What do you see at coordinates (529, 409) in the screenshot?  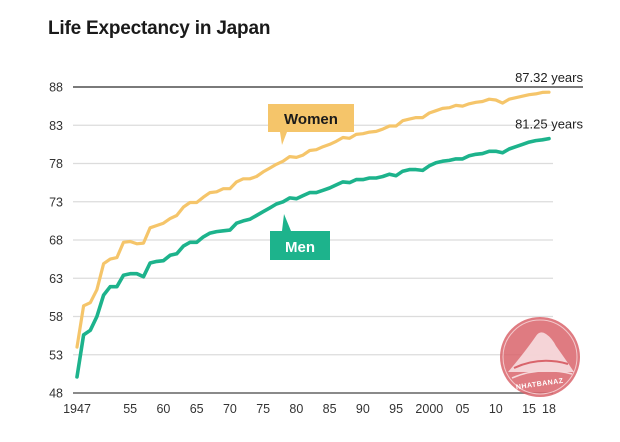 I see `x-tick-label: 15` at bounding box center [529, 409].